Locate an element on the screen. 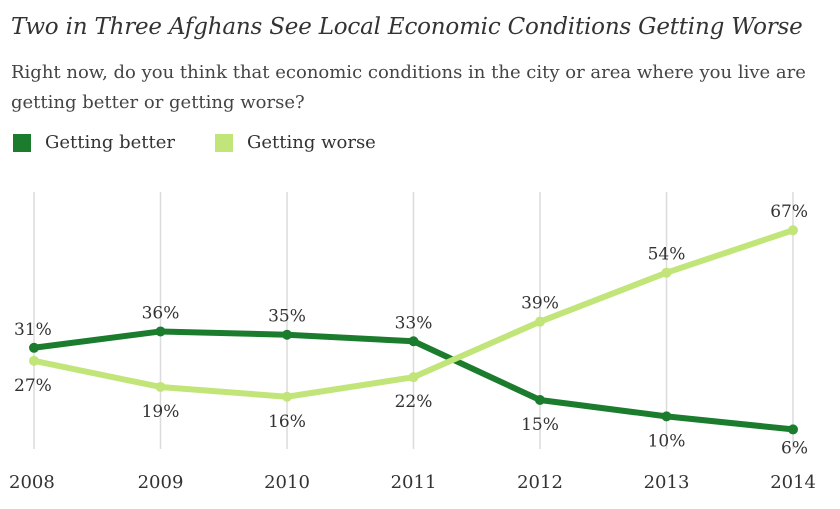  data-point-getting-better-2011 is located at coordinates (413, 341).